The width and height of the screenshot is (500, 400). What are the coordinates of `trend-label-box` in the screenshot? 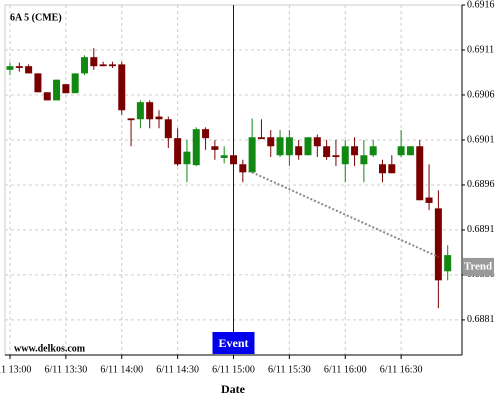 It's located at (478, 266).